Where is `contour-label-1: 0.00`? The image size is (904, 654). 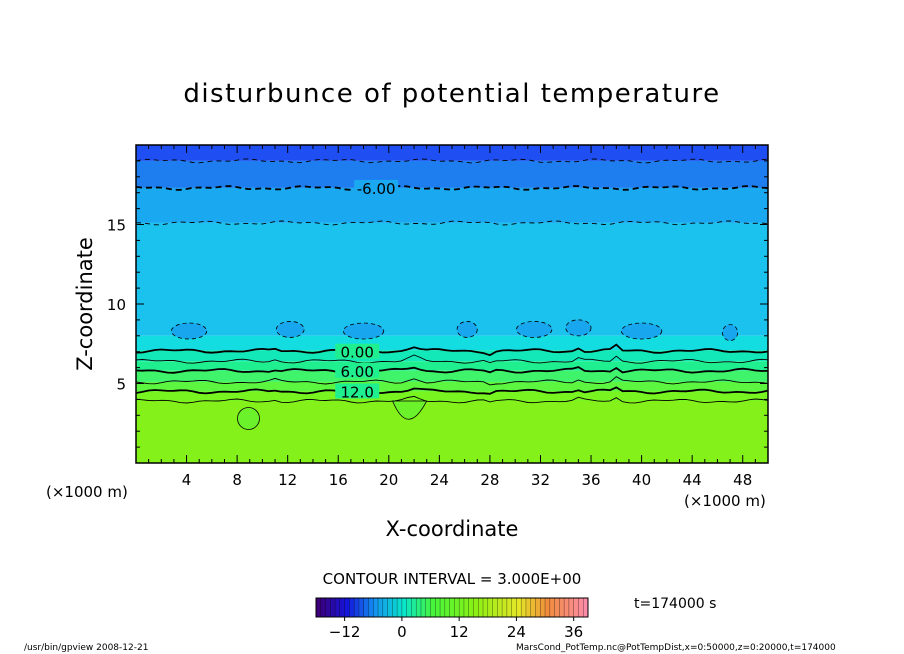
contour-label-1: 0.00 is located at coordinates (356, 353).